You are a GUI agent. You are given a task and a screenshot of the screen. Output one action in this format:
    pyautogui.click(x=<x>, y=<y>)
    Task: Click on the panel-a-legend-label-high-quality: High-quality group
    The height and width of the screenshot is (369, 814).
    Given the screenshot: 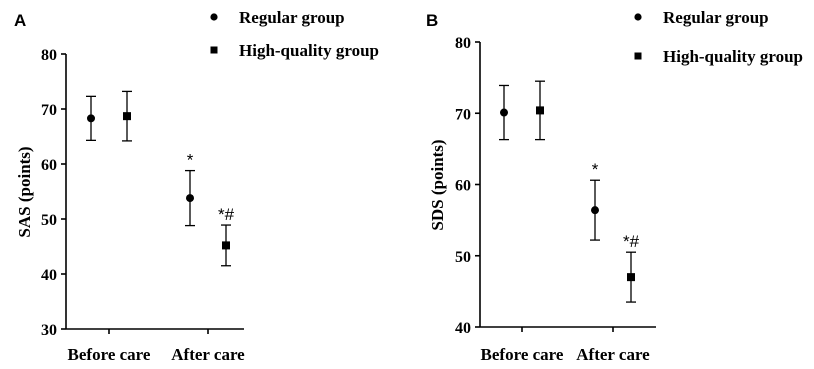 What is the action you would take?
    pyautogui.click(x=309, y=50)
    